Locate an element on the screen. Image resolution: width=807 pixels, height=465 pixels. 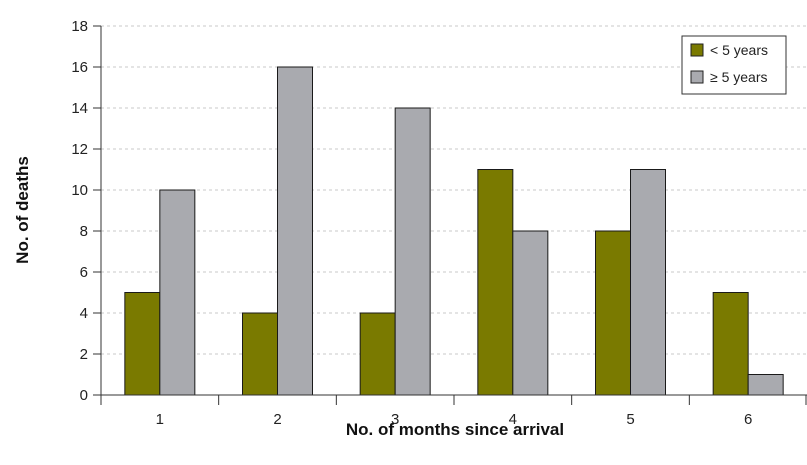
legend-swatch-5-plus is located at coordinates (697, 77).